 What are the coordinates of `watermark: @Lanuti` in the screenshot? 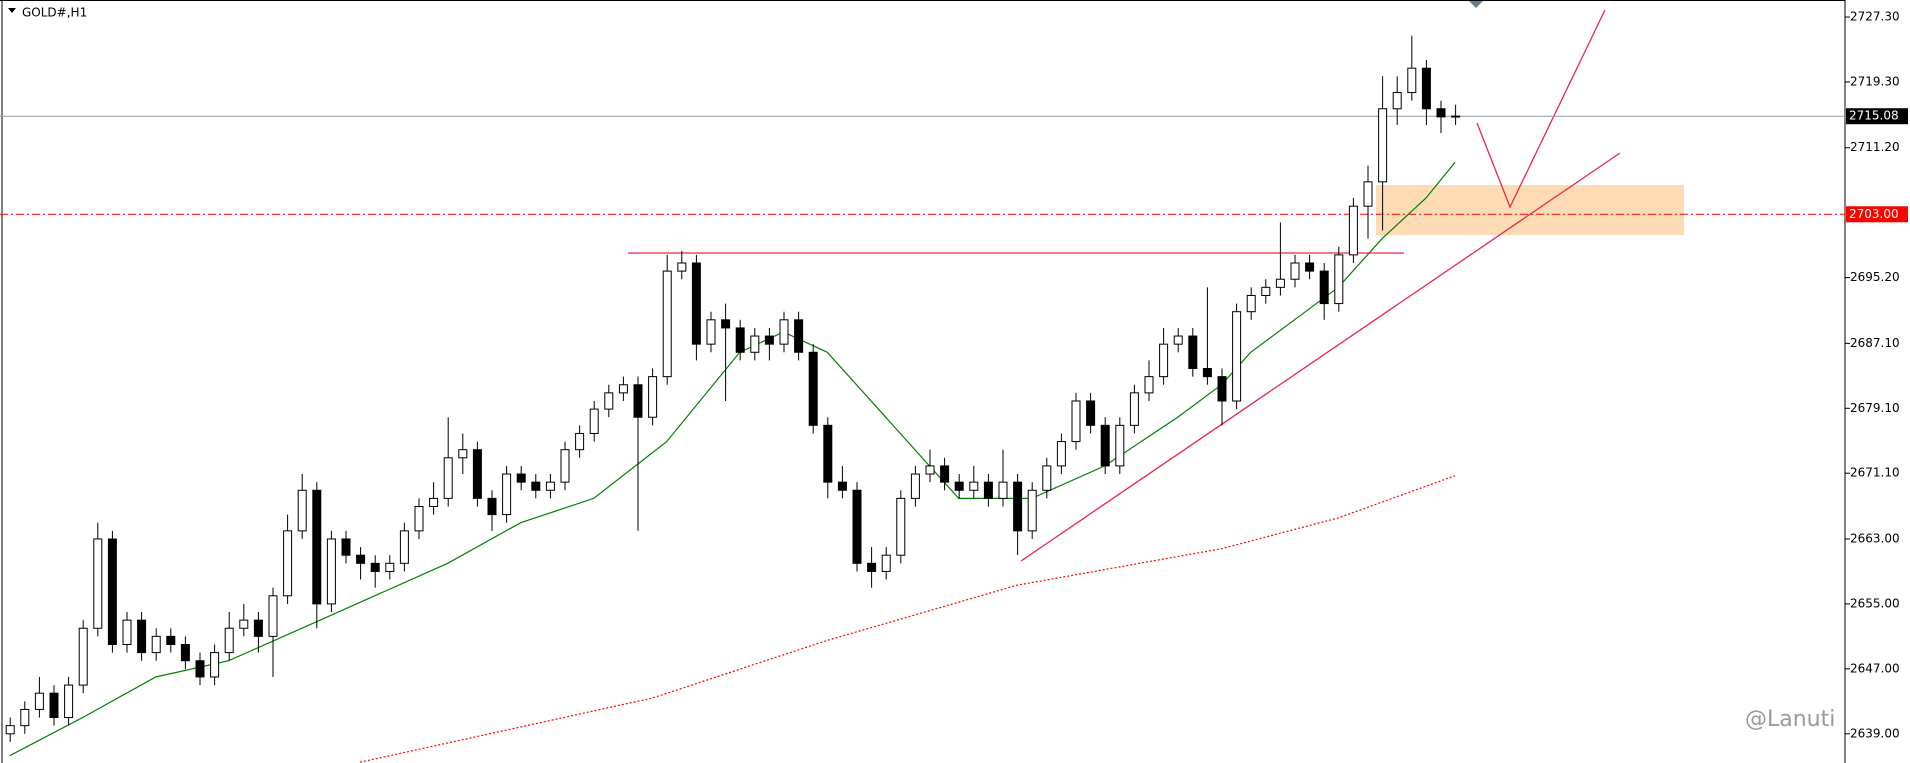 It's located at (1790, 719).